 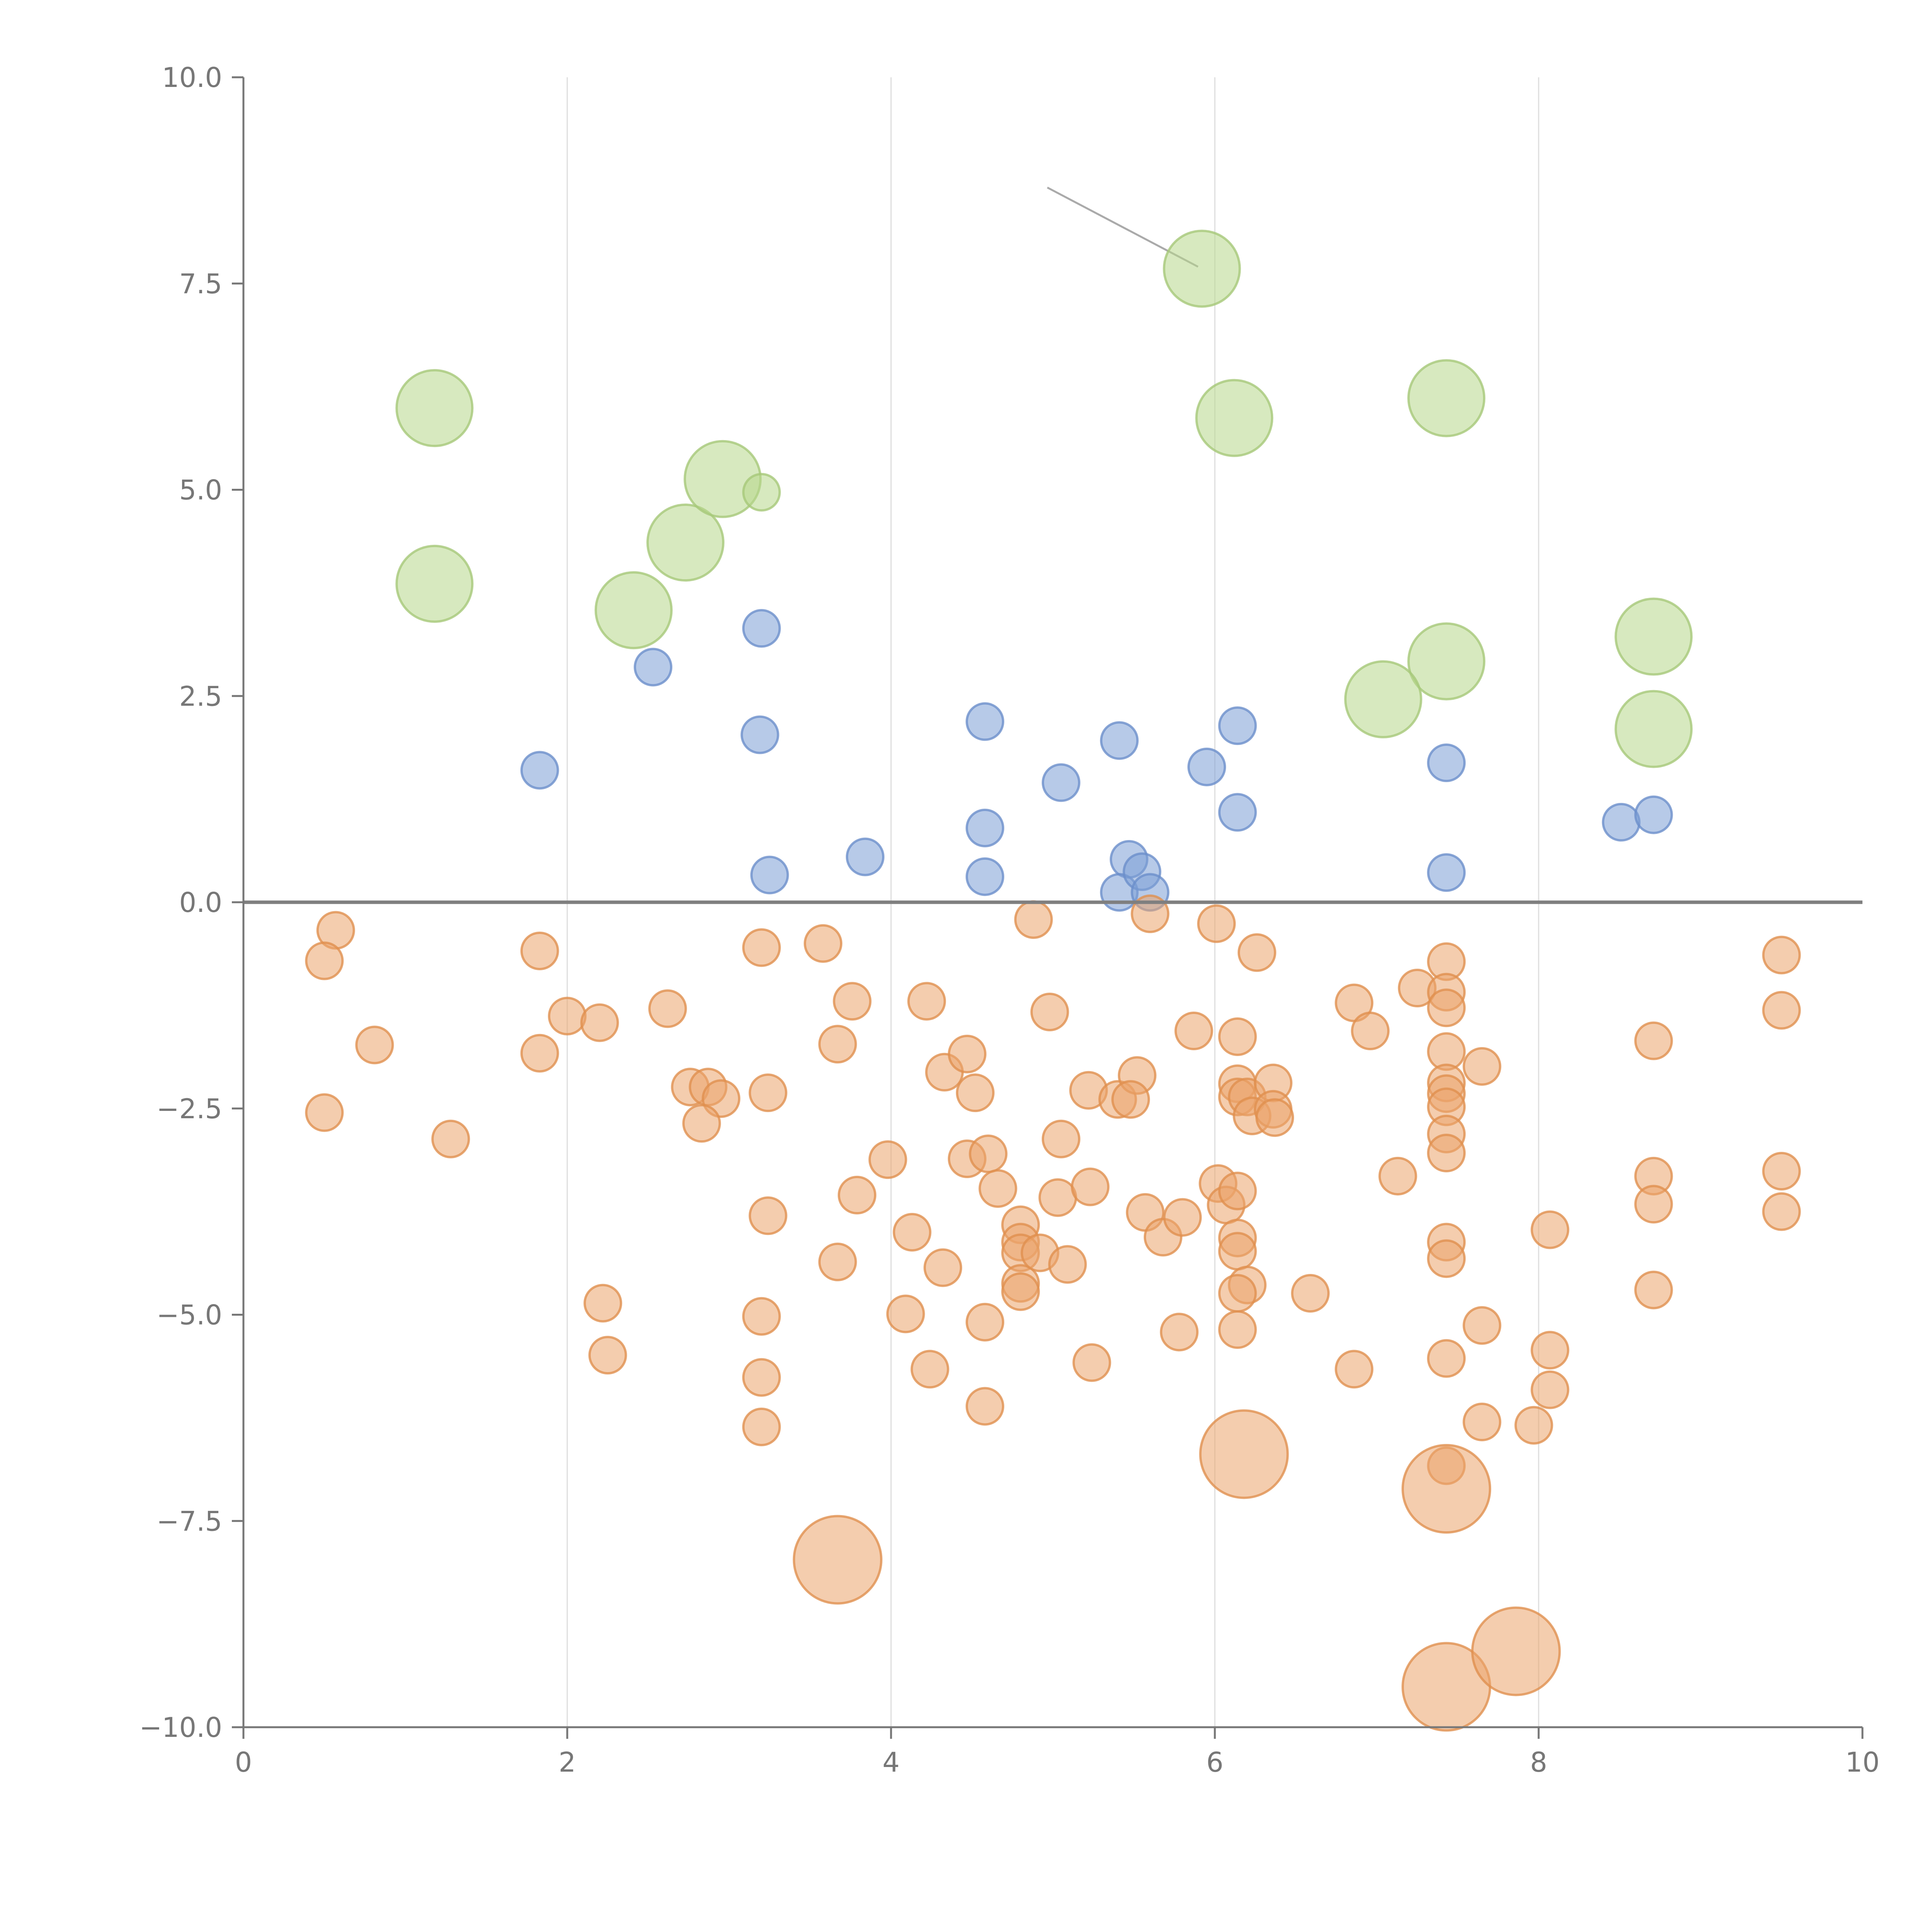 What do you see at coordinates (567, 1763) in the screenshot?
I see `x-tick-label: 2` at bounding box center [567, 1763].